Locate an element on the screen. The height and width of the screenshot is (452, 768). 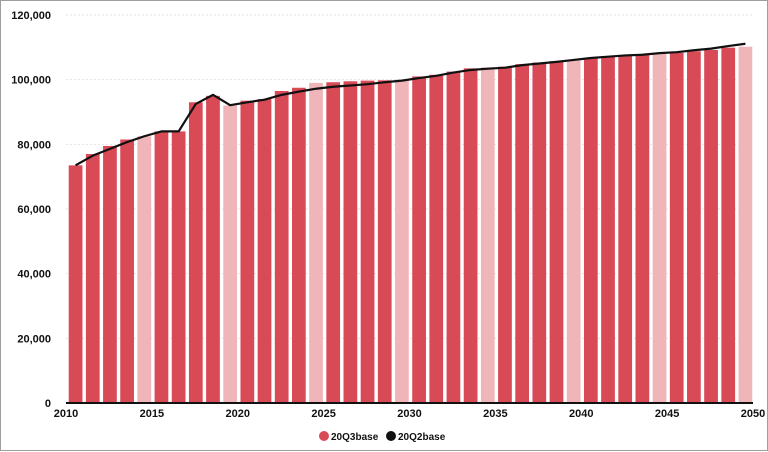
bar-2037 is located at coordinates (522, 233).